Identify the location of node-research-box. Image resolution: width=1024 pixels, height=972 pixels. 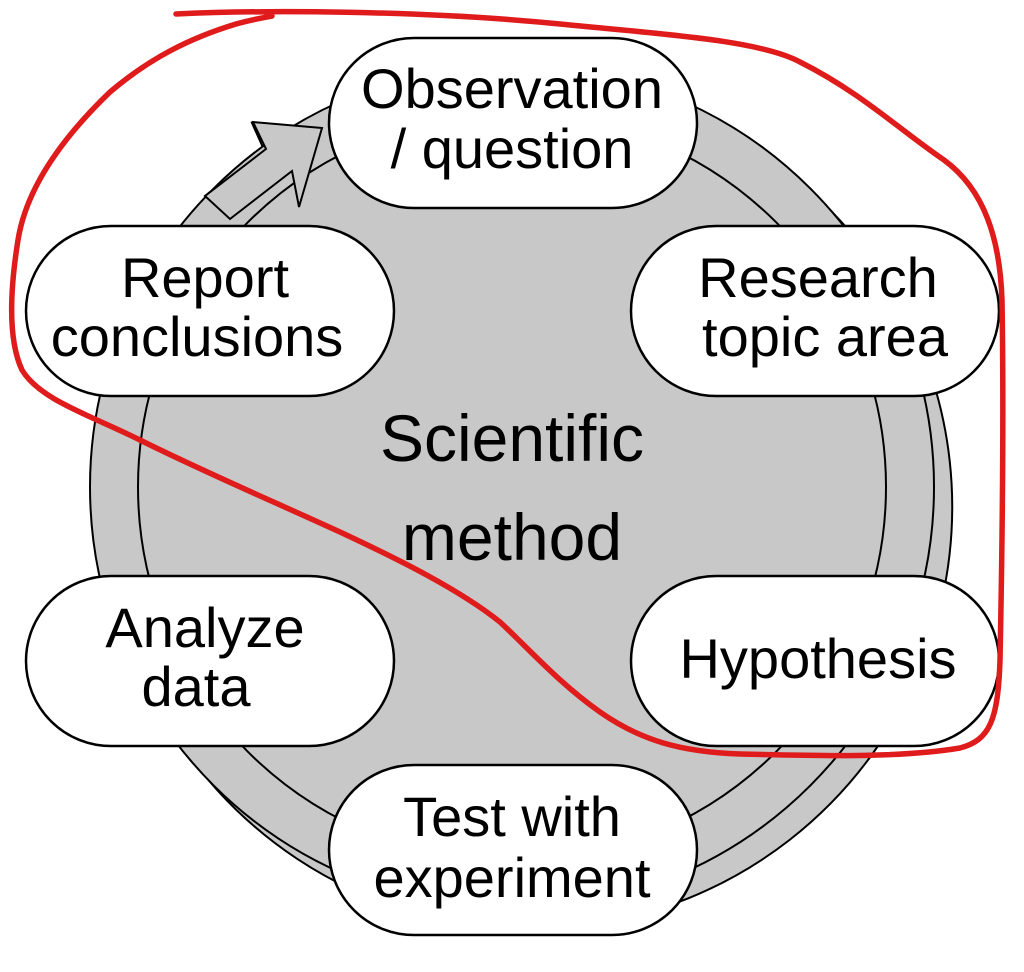
(815, 311).